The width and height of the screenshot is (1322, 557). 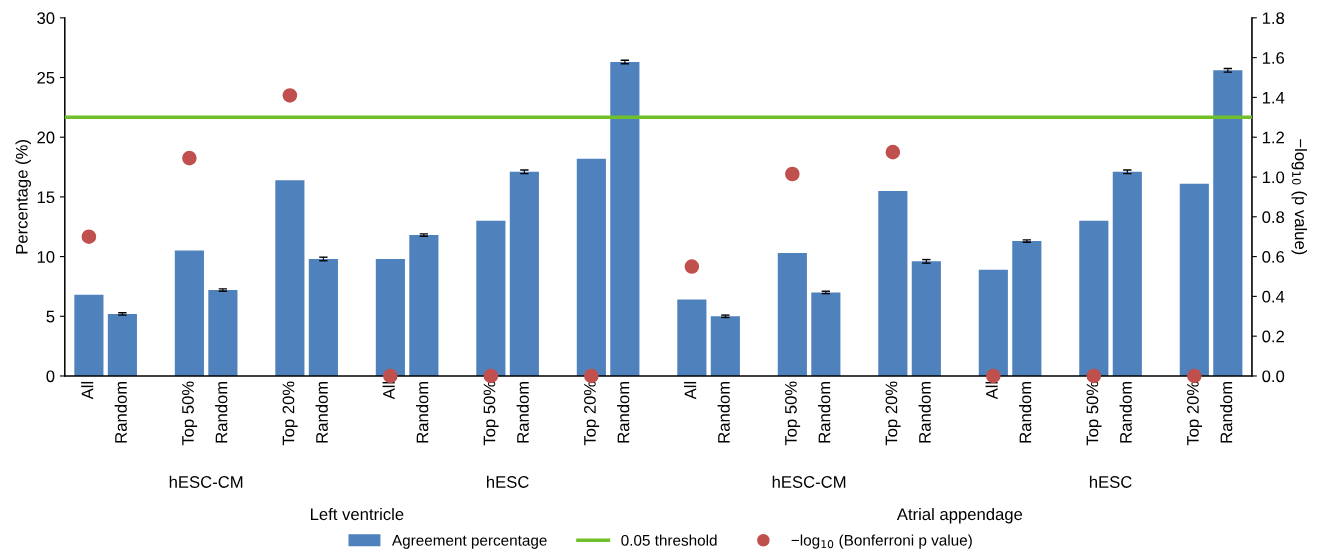 I want to click on y2-tick-label: 1.4, so click(x=1273, y=97).